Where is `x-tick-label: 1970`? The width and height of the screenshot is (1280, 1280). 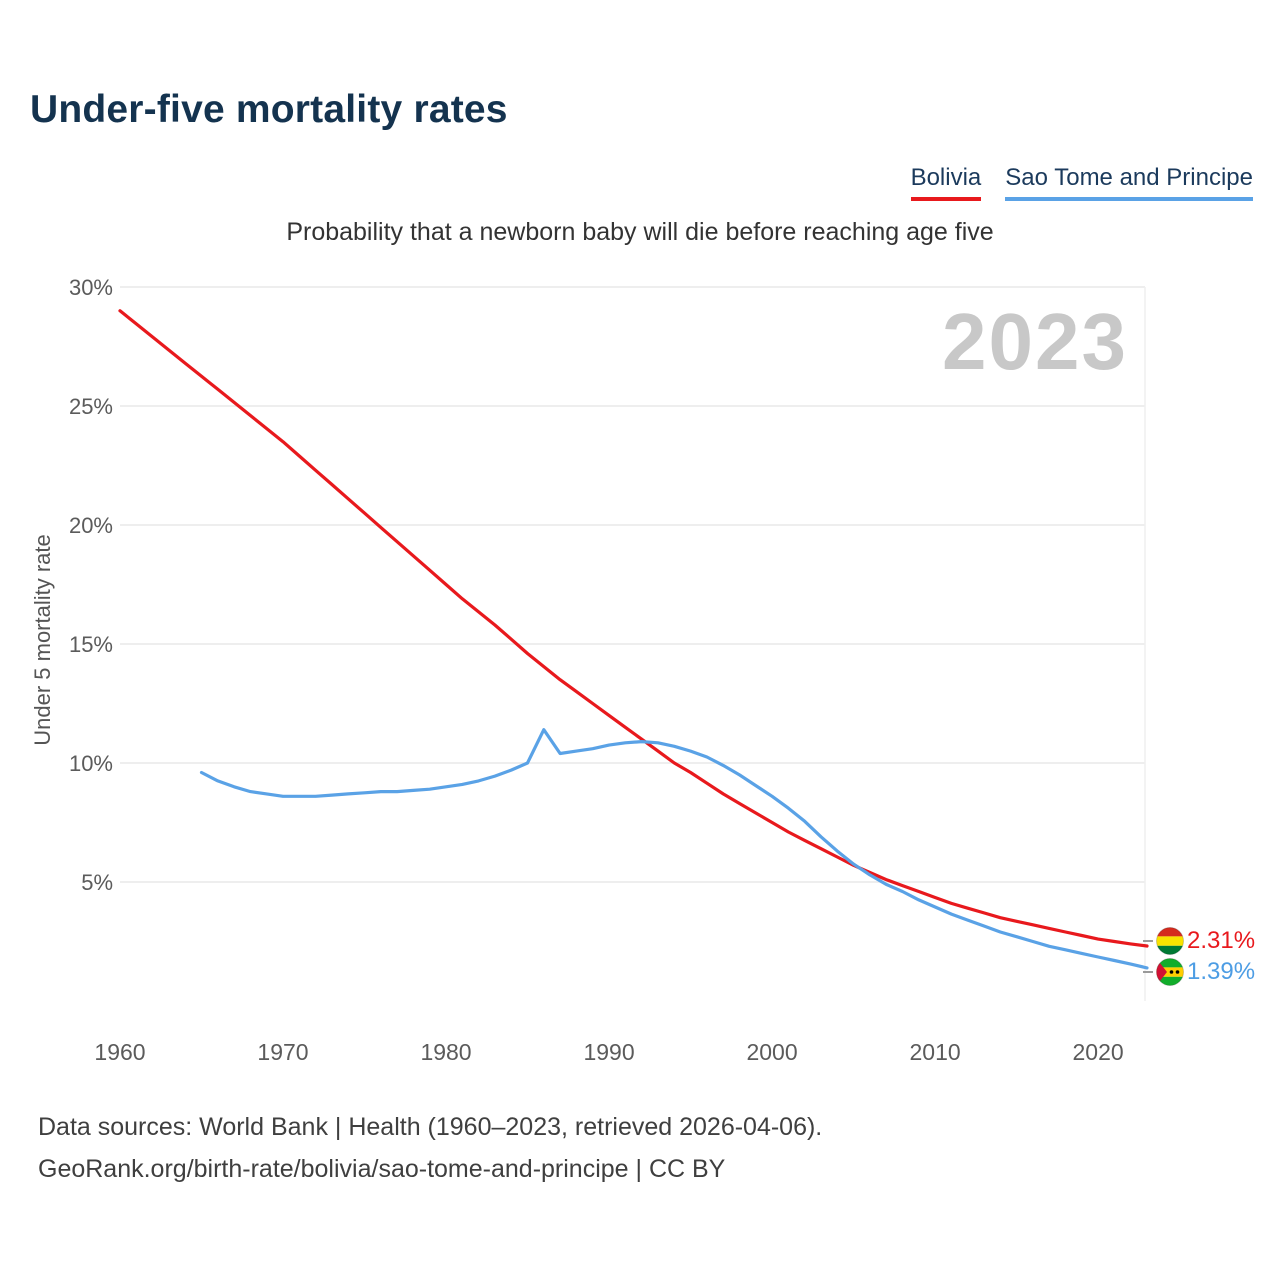
x-tick-label: 1970 is located at coordinates (282, 1052).